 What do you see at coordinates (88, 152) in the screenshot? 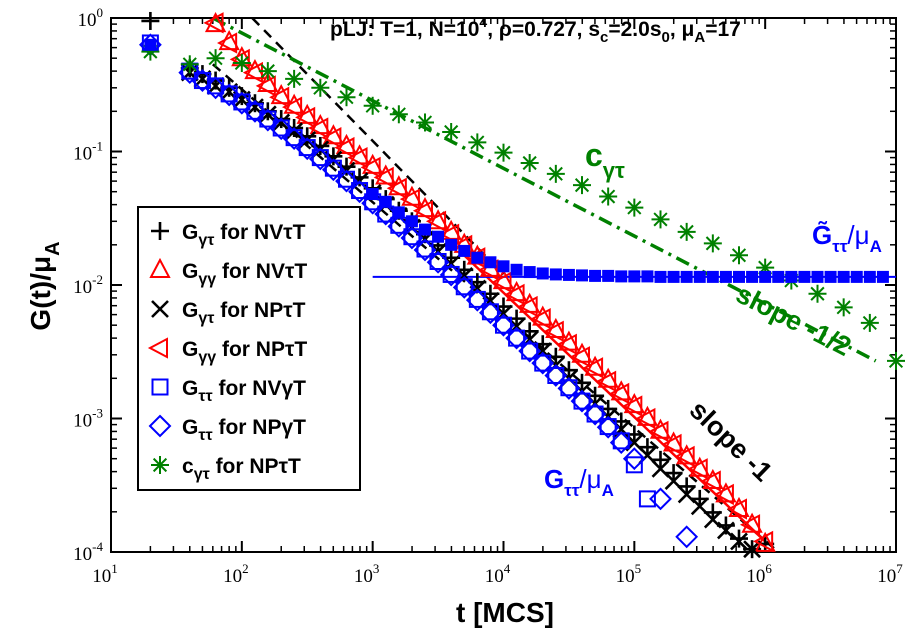
I see `y-tick-label: 10⁻¹` at bounding box center [88, 152].